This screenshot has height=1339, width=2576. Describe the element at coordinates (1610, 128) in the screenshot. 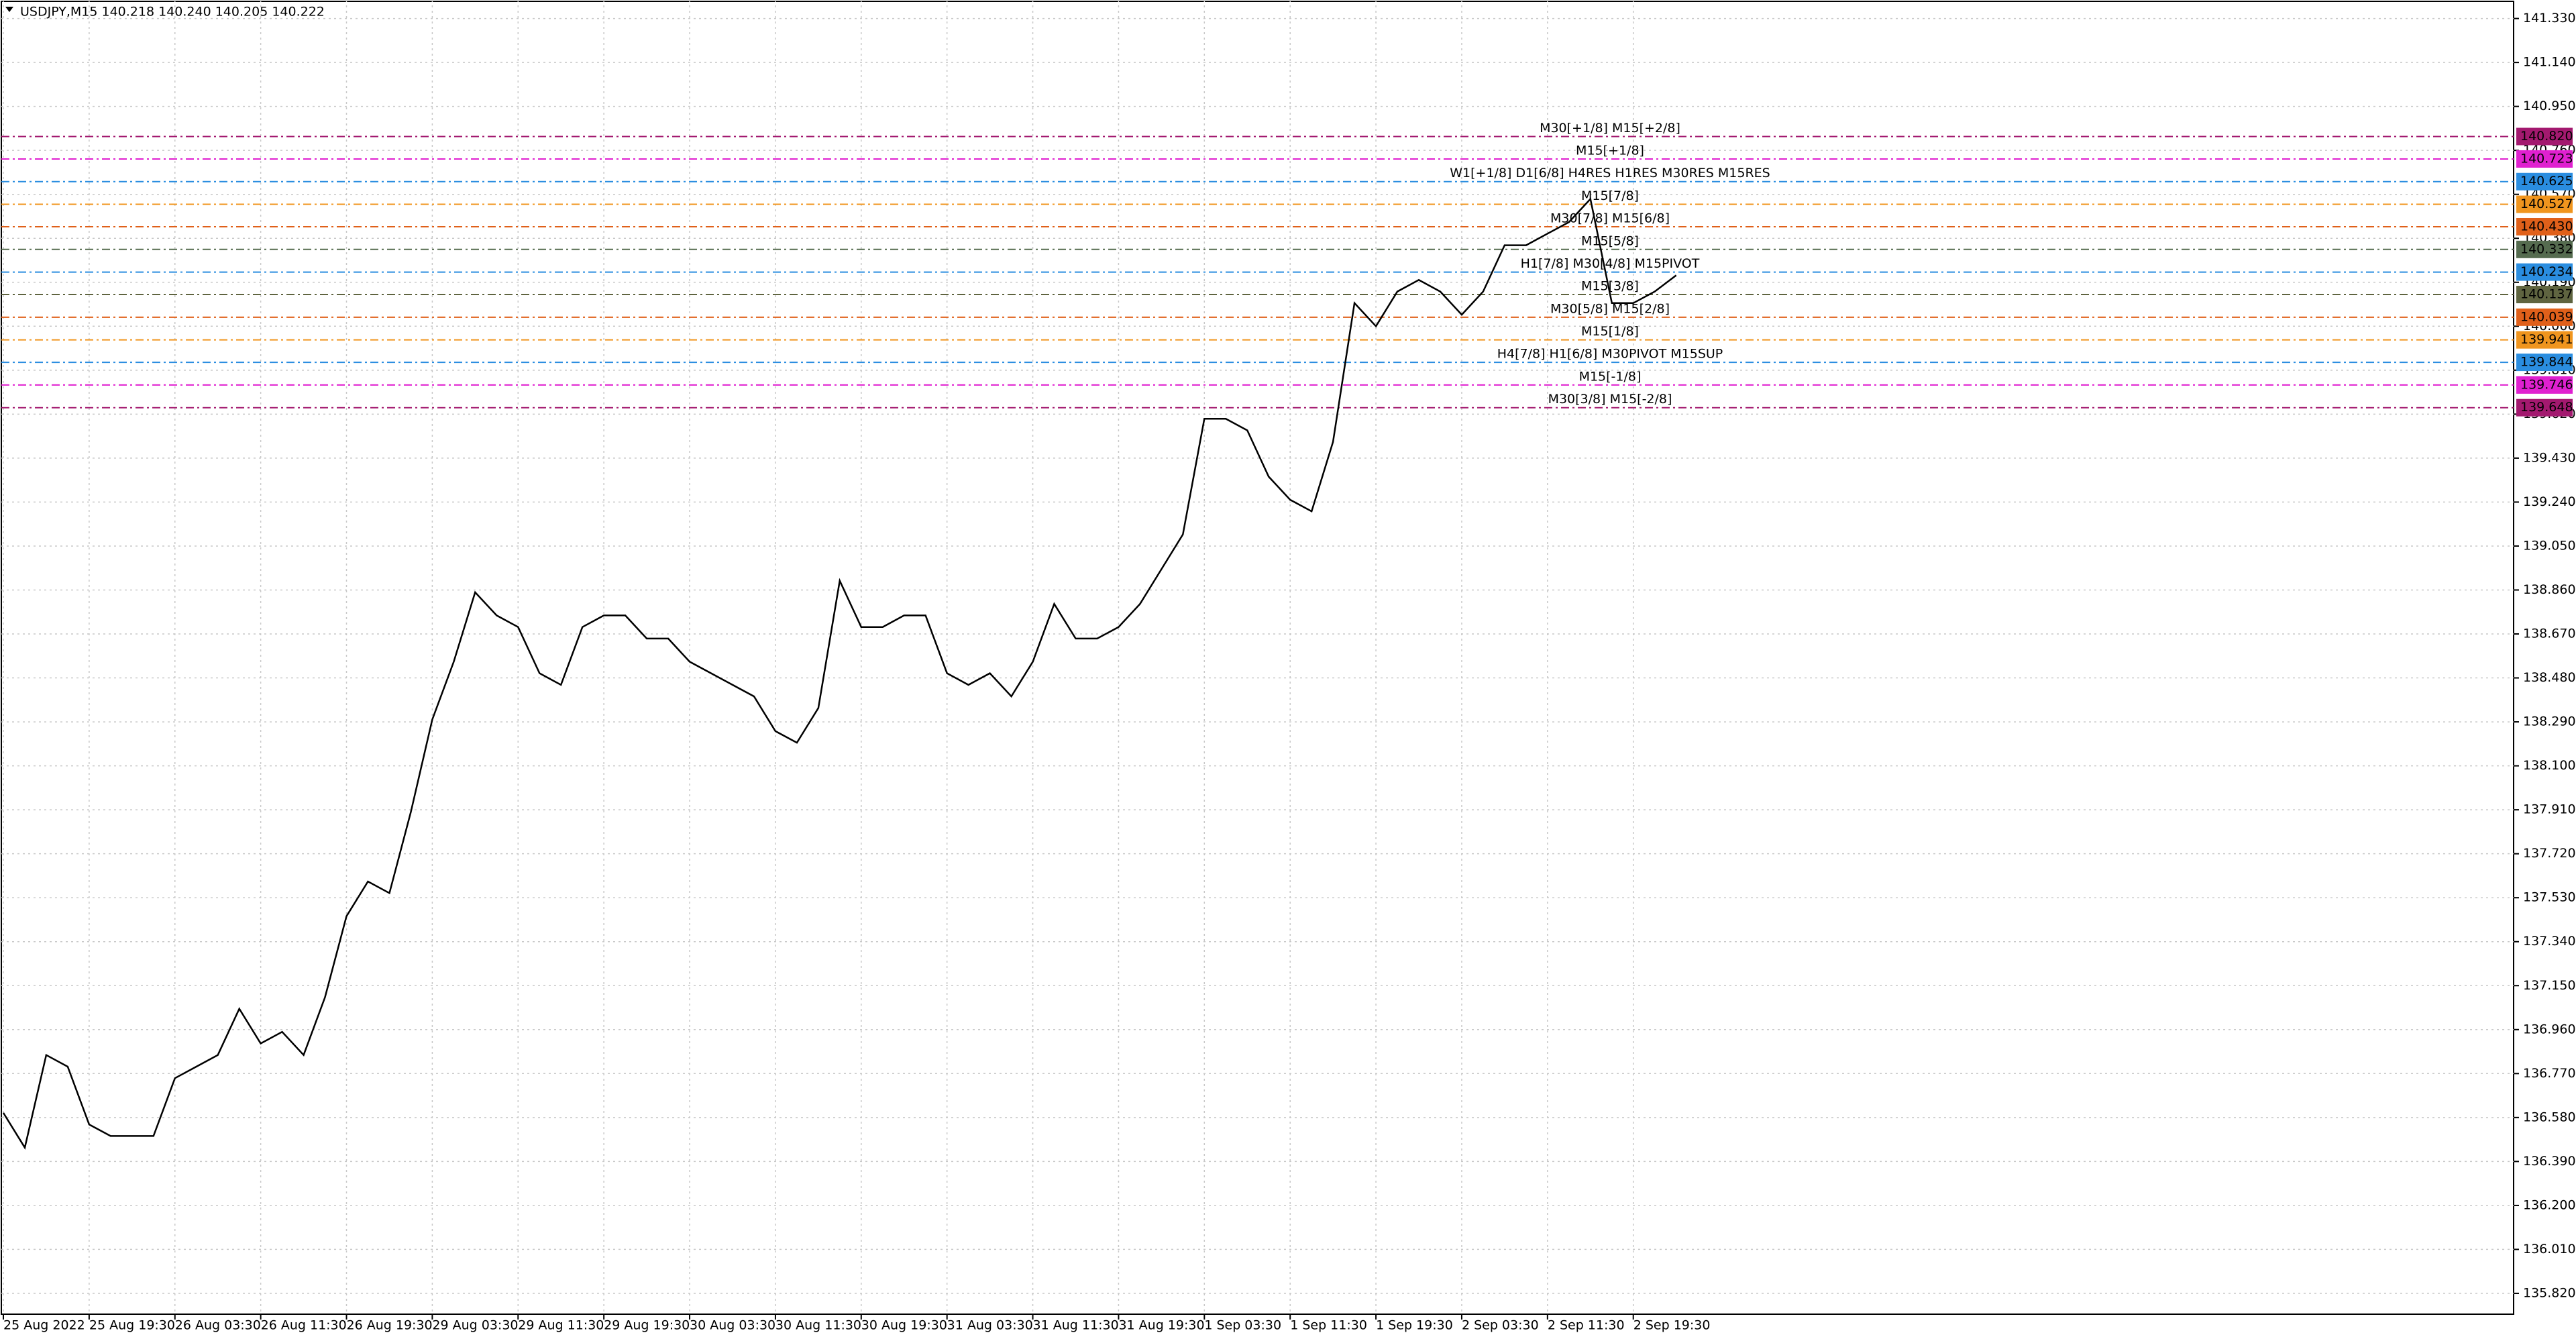

I see `level-text: M30[+1/8] M15[+2/8]` at that location.